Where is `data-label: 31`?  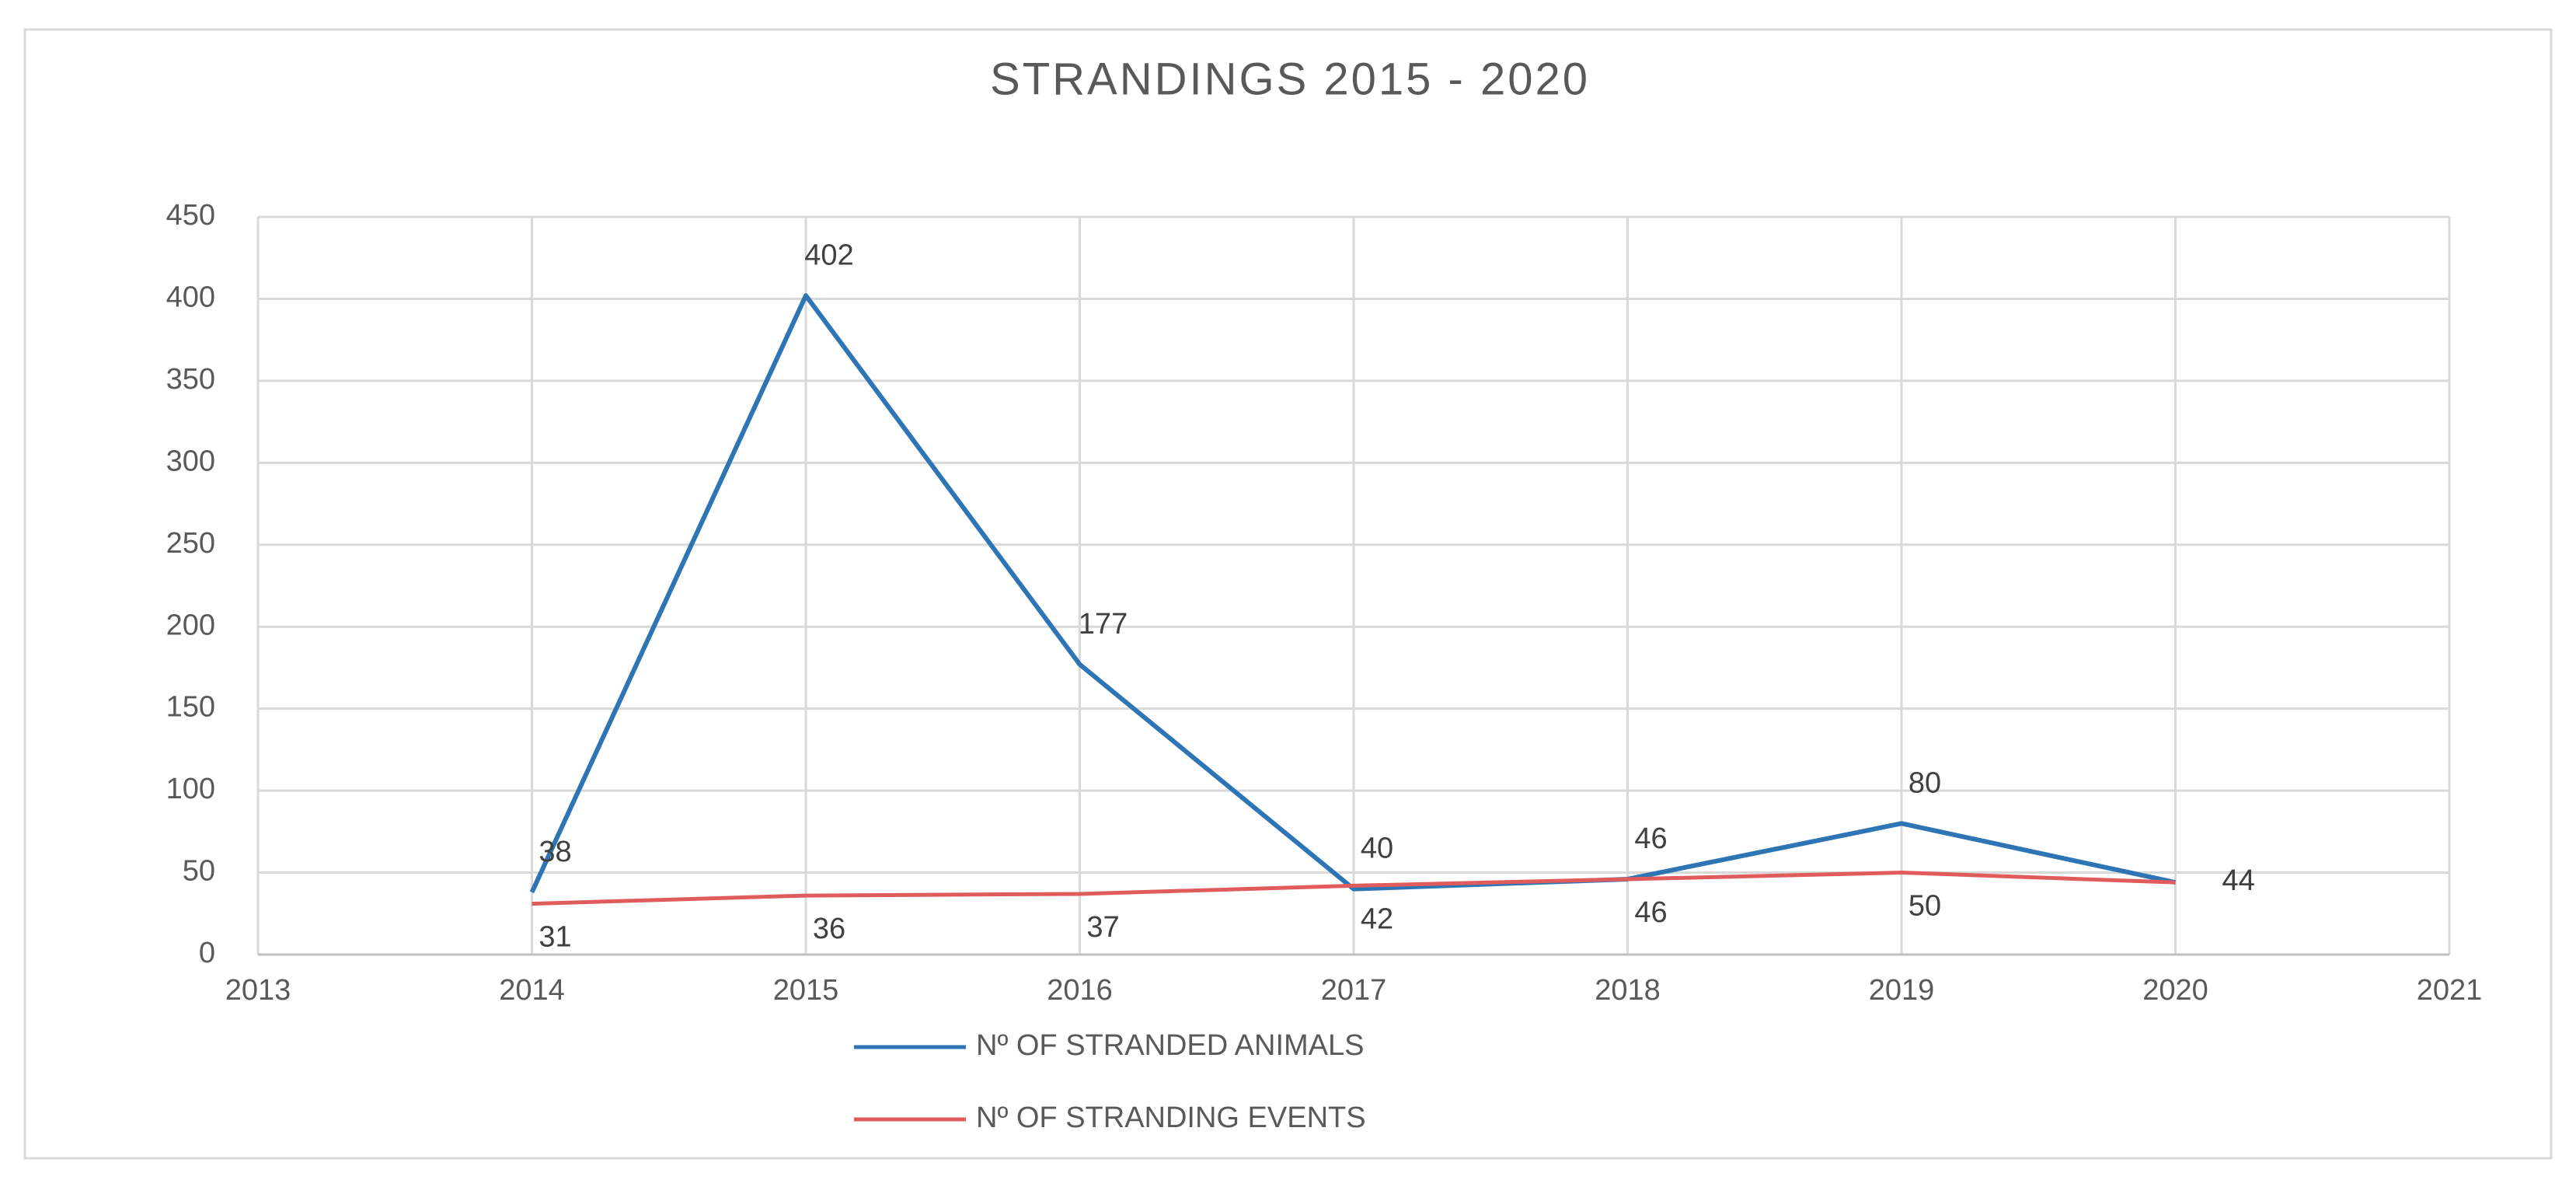 data-label: 31 is located at coordinates (555, 938).